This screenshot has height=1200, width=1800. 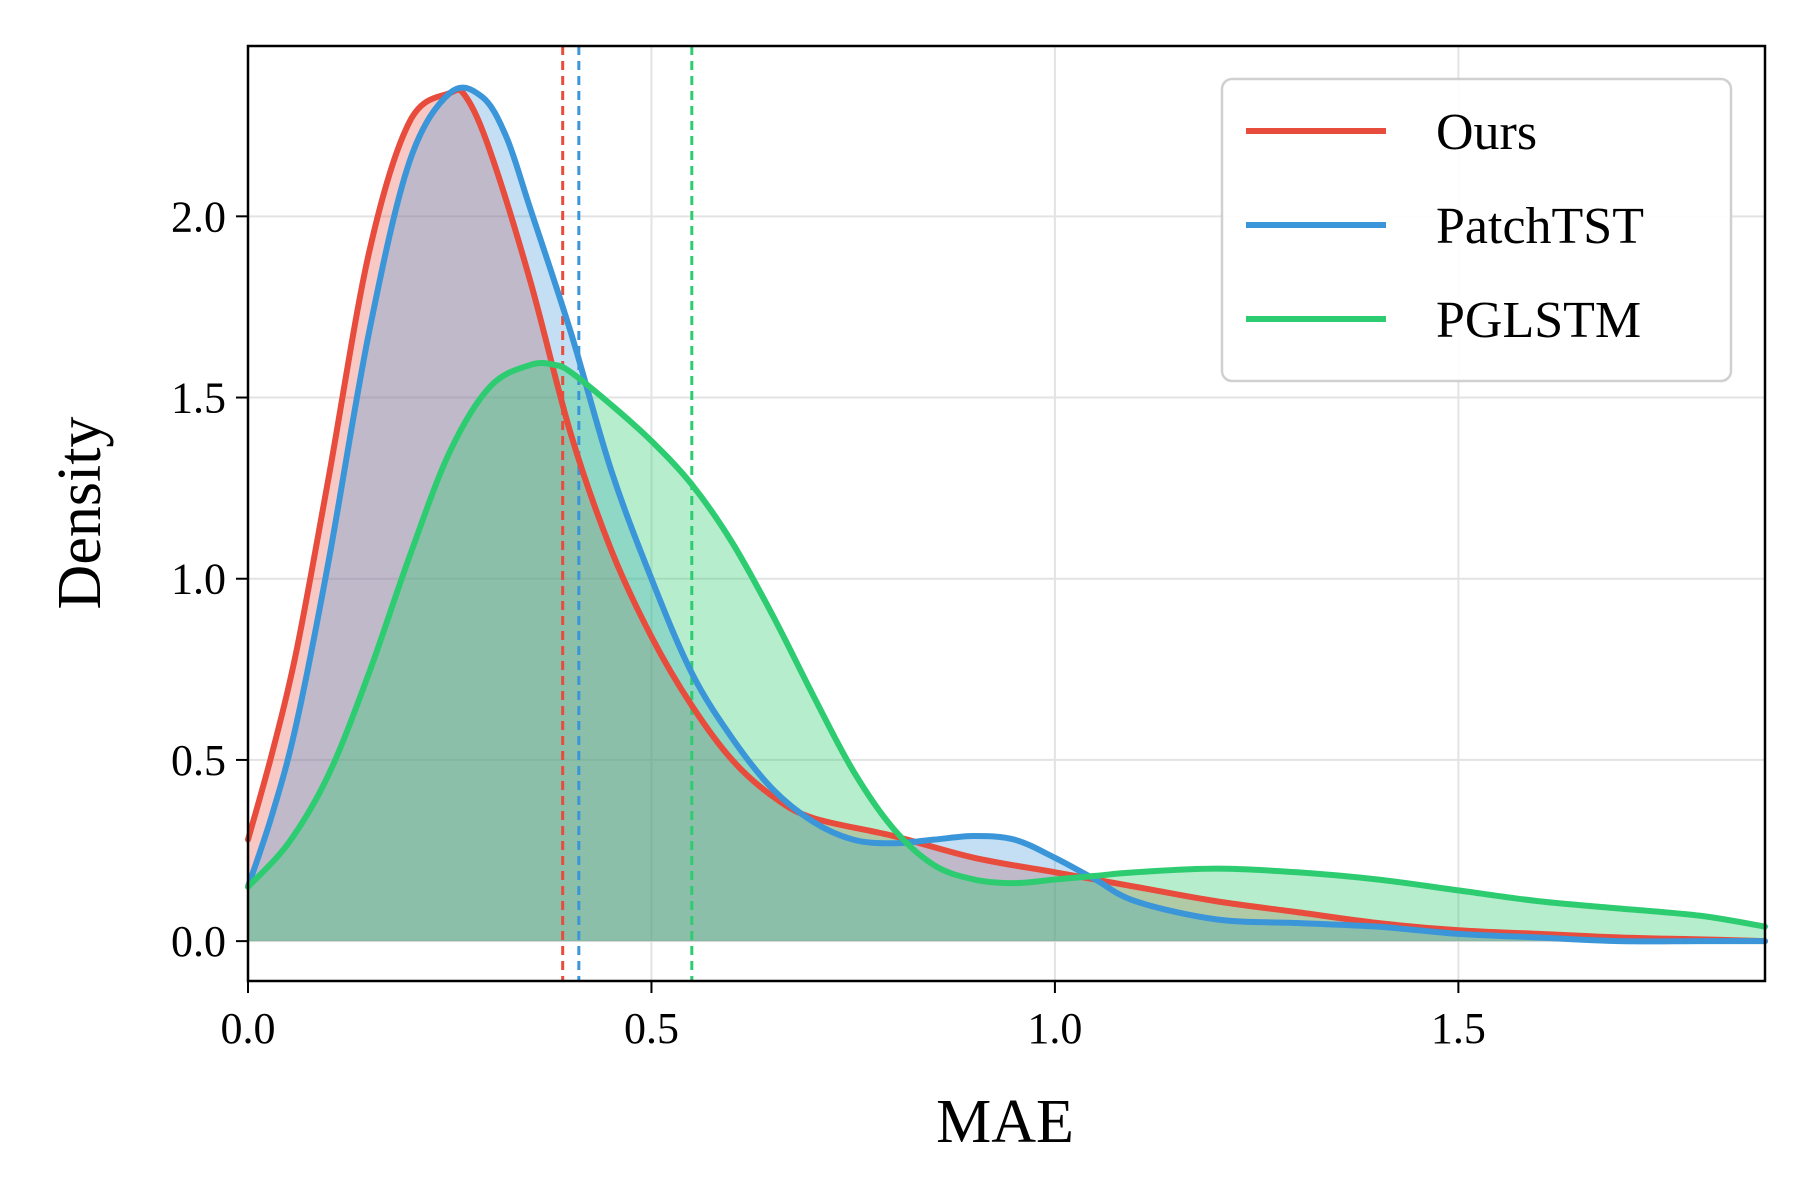 I want to click on y-tick-label: 0.5, so click(x=198, y=760).